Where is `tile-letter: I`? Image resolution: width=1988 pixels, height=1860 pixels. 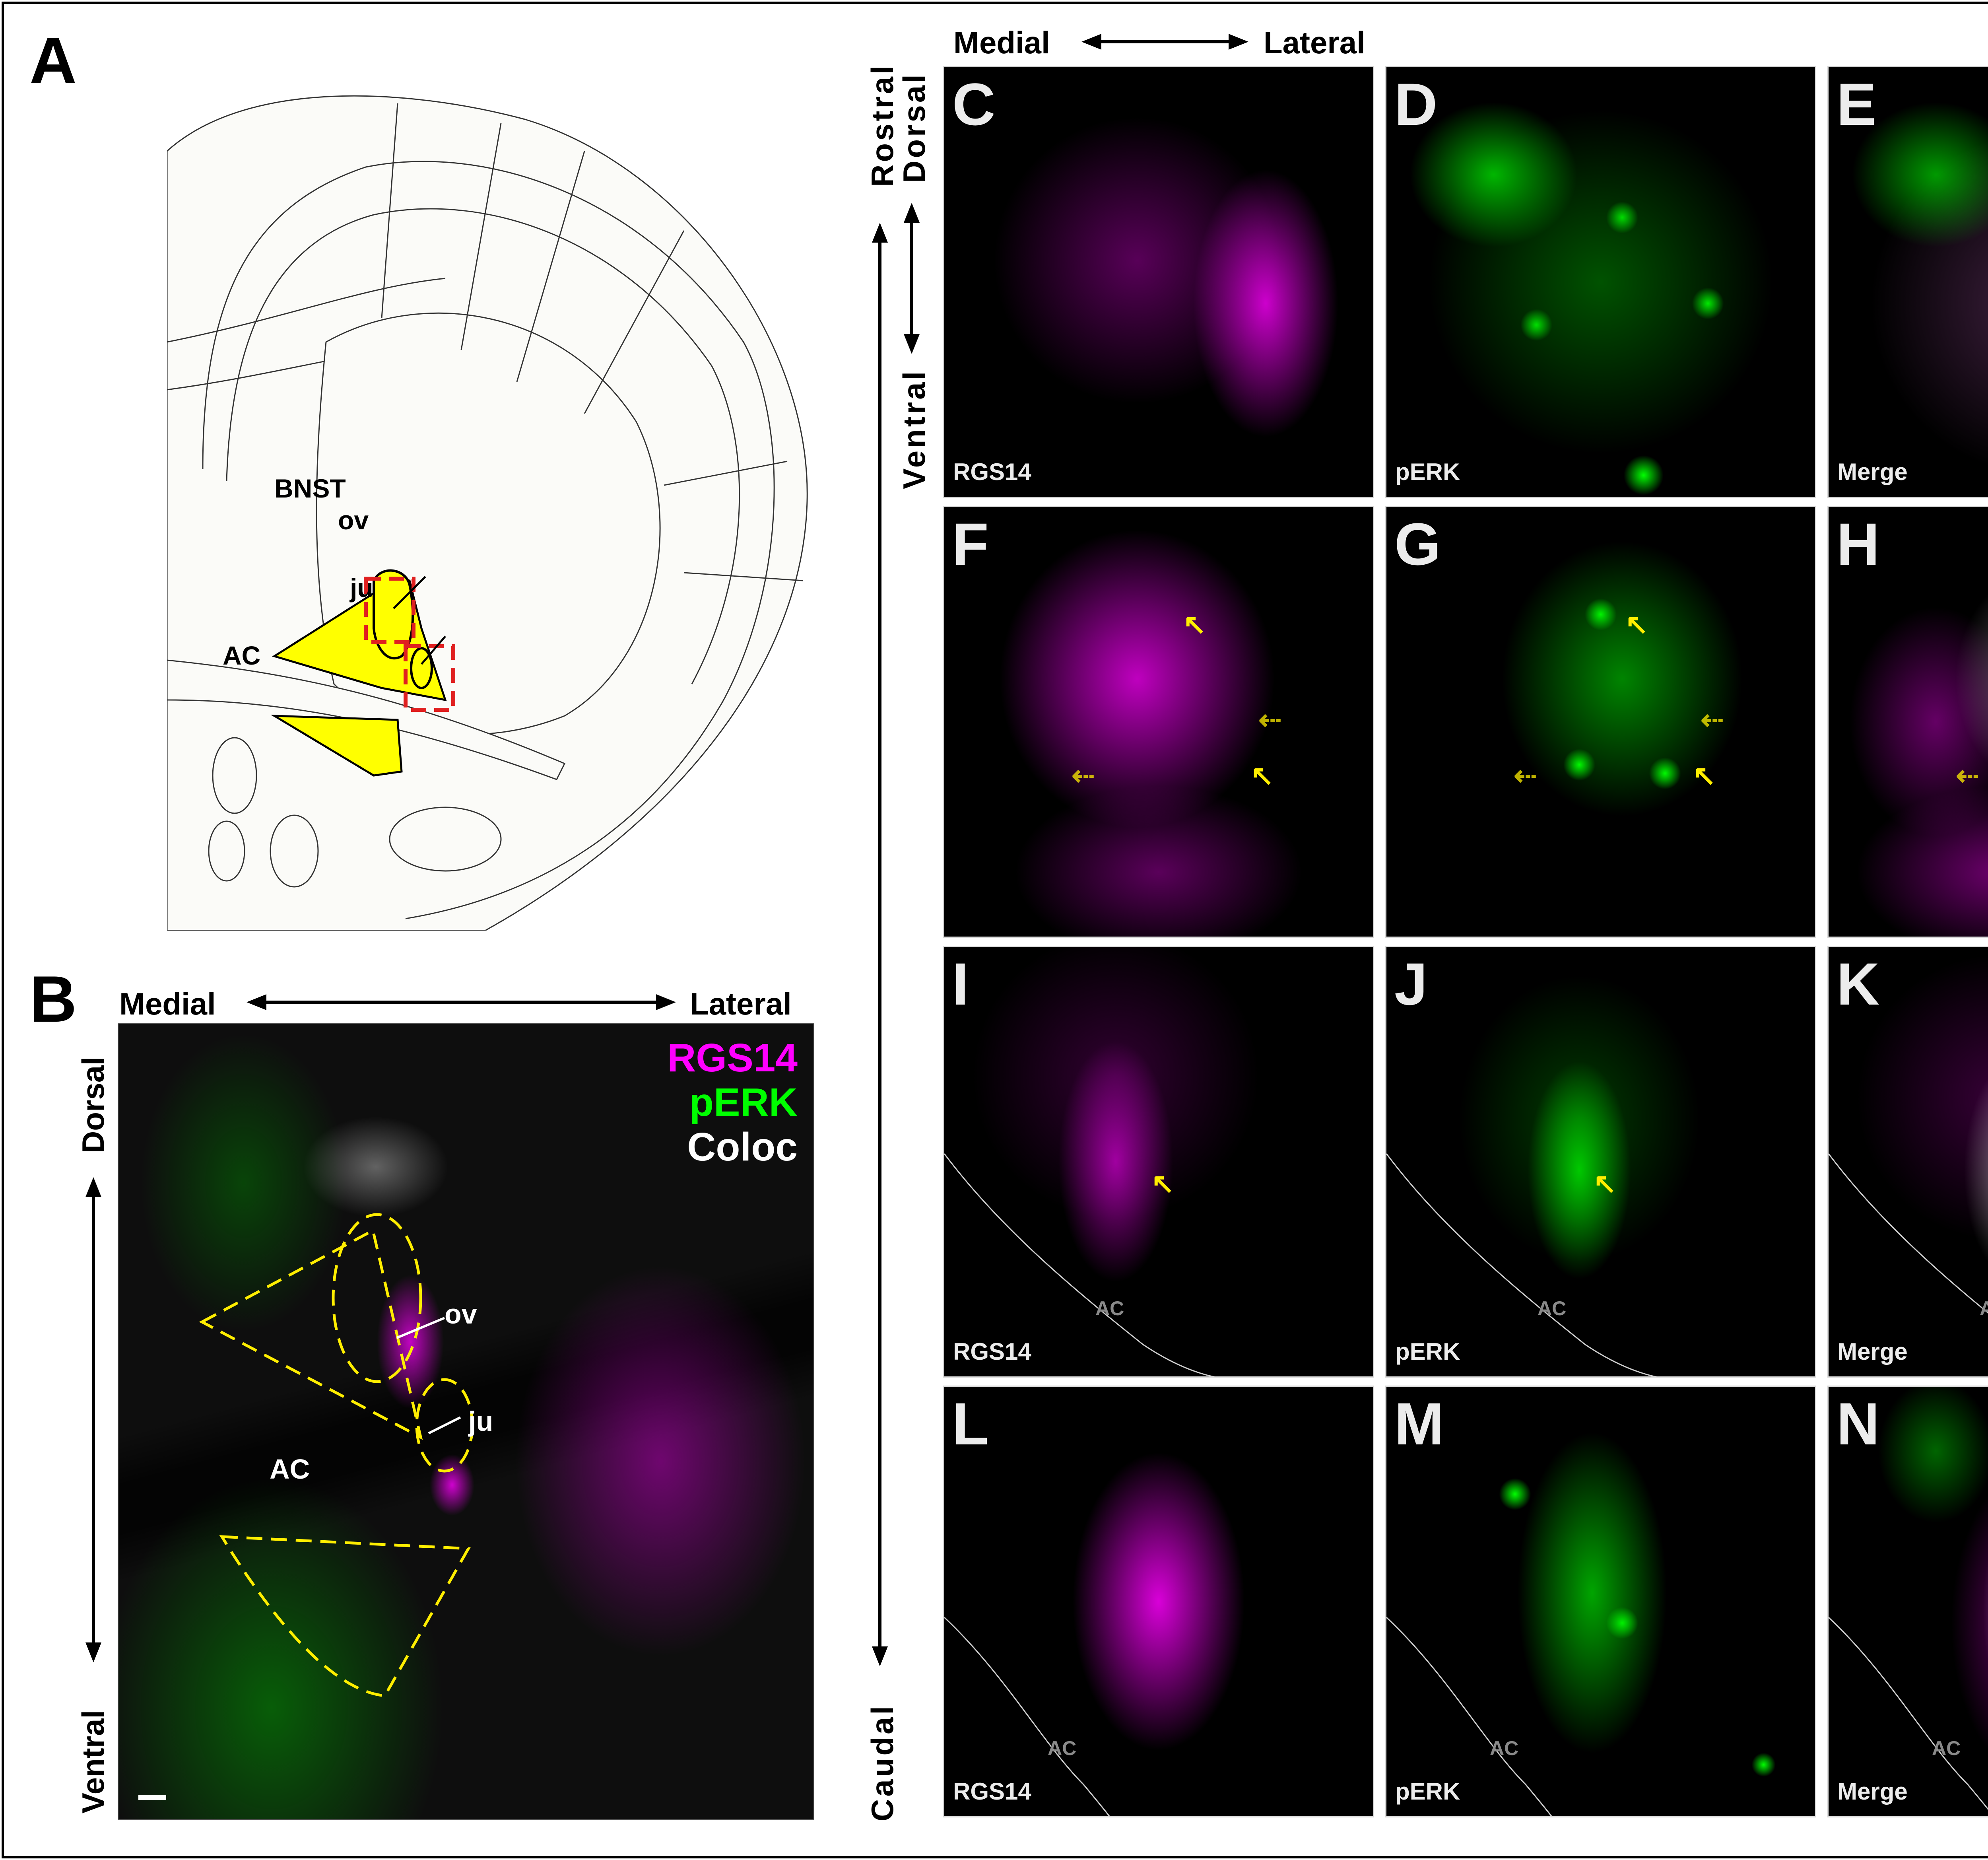
tile-letter: I is located at coordinates (960, 984).